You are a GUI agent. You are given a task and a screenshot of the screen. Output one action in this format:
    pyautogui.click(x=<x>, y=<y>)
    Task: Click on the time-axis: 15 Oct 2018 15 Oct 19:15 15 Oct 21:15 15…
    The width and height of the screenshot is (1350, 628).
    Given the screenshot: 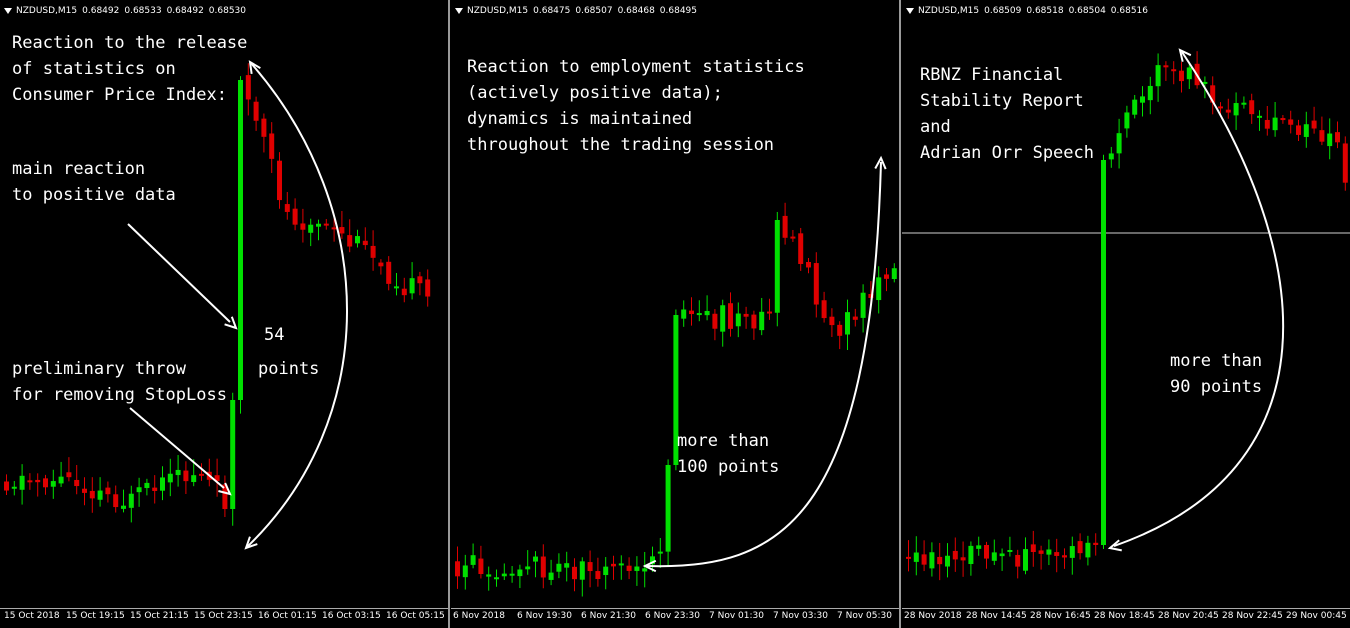 What is the action you would take?
    pyautogui.click(x=224, y=618)
    